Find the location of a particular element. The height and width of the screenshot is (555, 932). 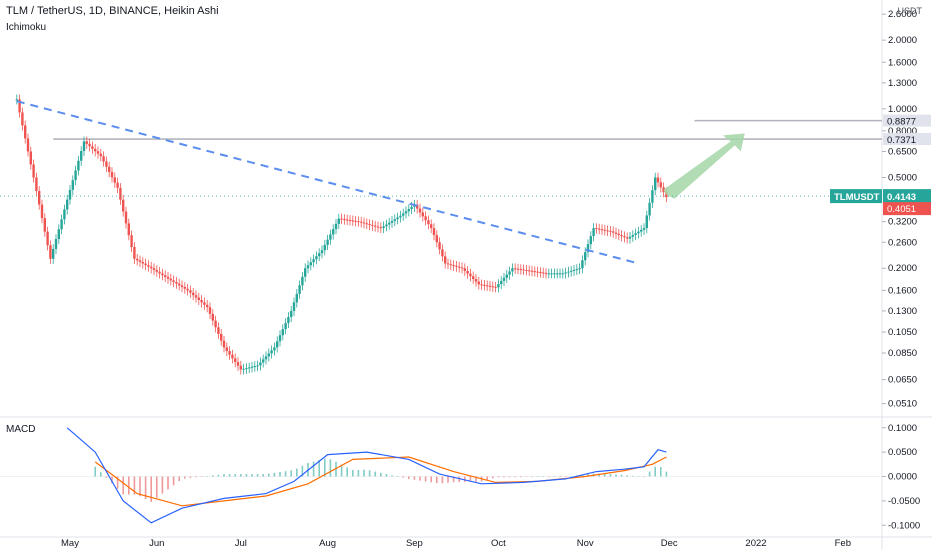

price-tick-label: 1.6000 is located at coordinates (902, 62).